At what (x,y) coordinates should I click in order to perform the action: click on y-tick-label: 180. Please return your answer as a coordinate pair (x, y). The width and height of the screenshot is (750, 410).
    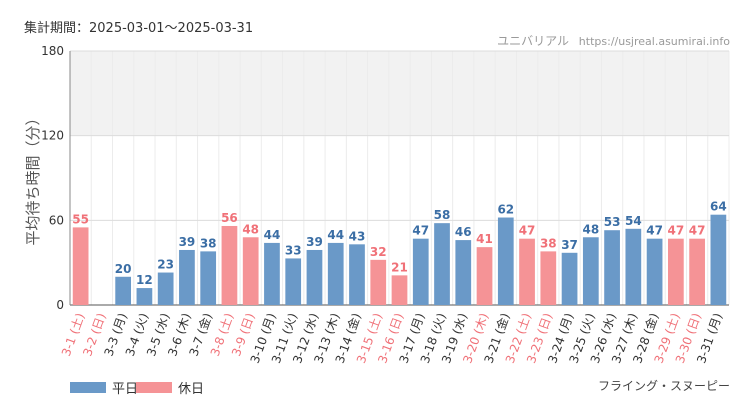
    Looking at the image, I should click on (52, 51).